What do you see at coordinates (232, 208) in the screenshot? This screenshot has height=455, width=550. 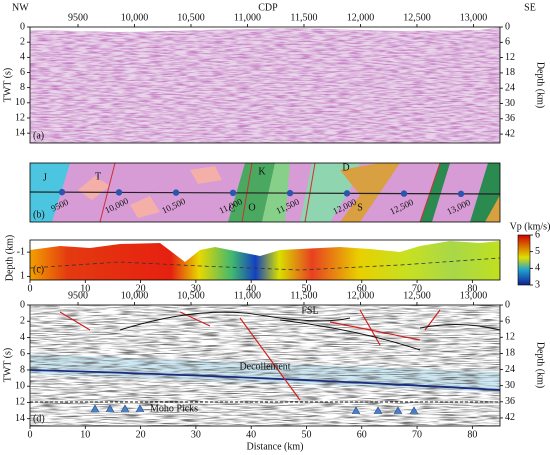 I see `unit-label: C` at bounding box center [232, 208].